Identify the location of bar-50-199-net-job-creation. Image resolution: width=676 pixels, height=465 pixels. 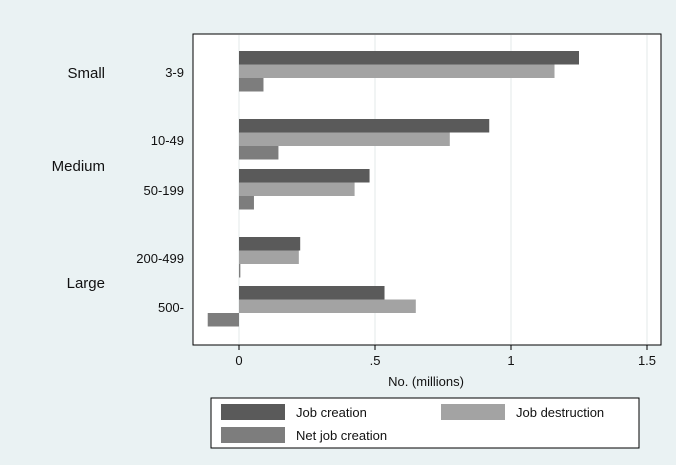
(246, 203).